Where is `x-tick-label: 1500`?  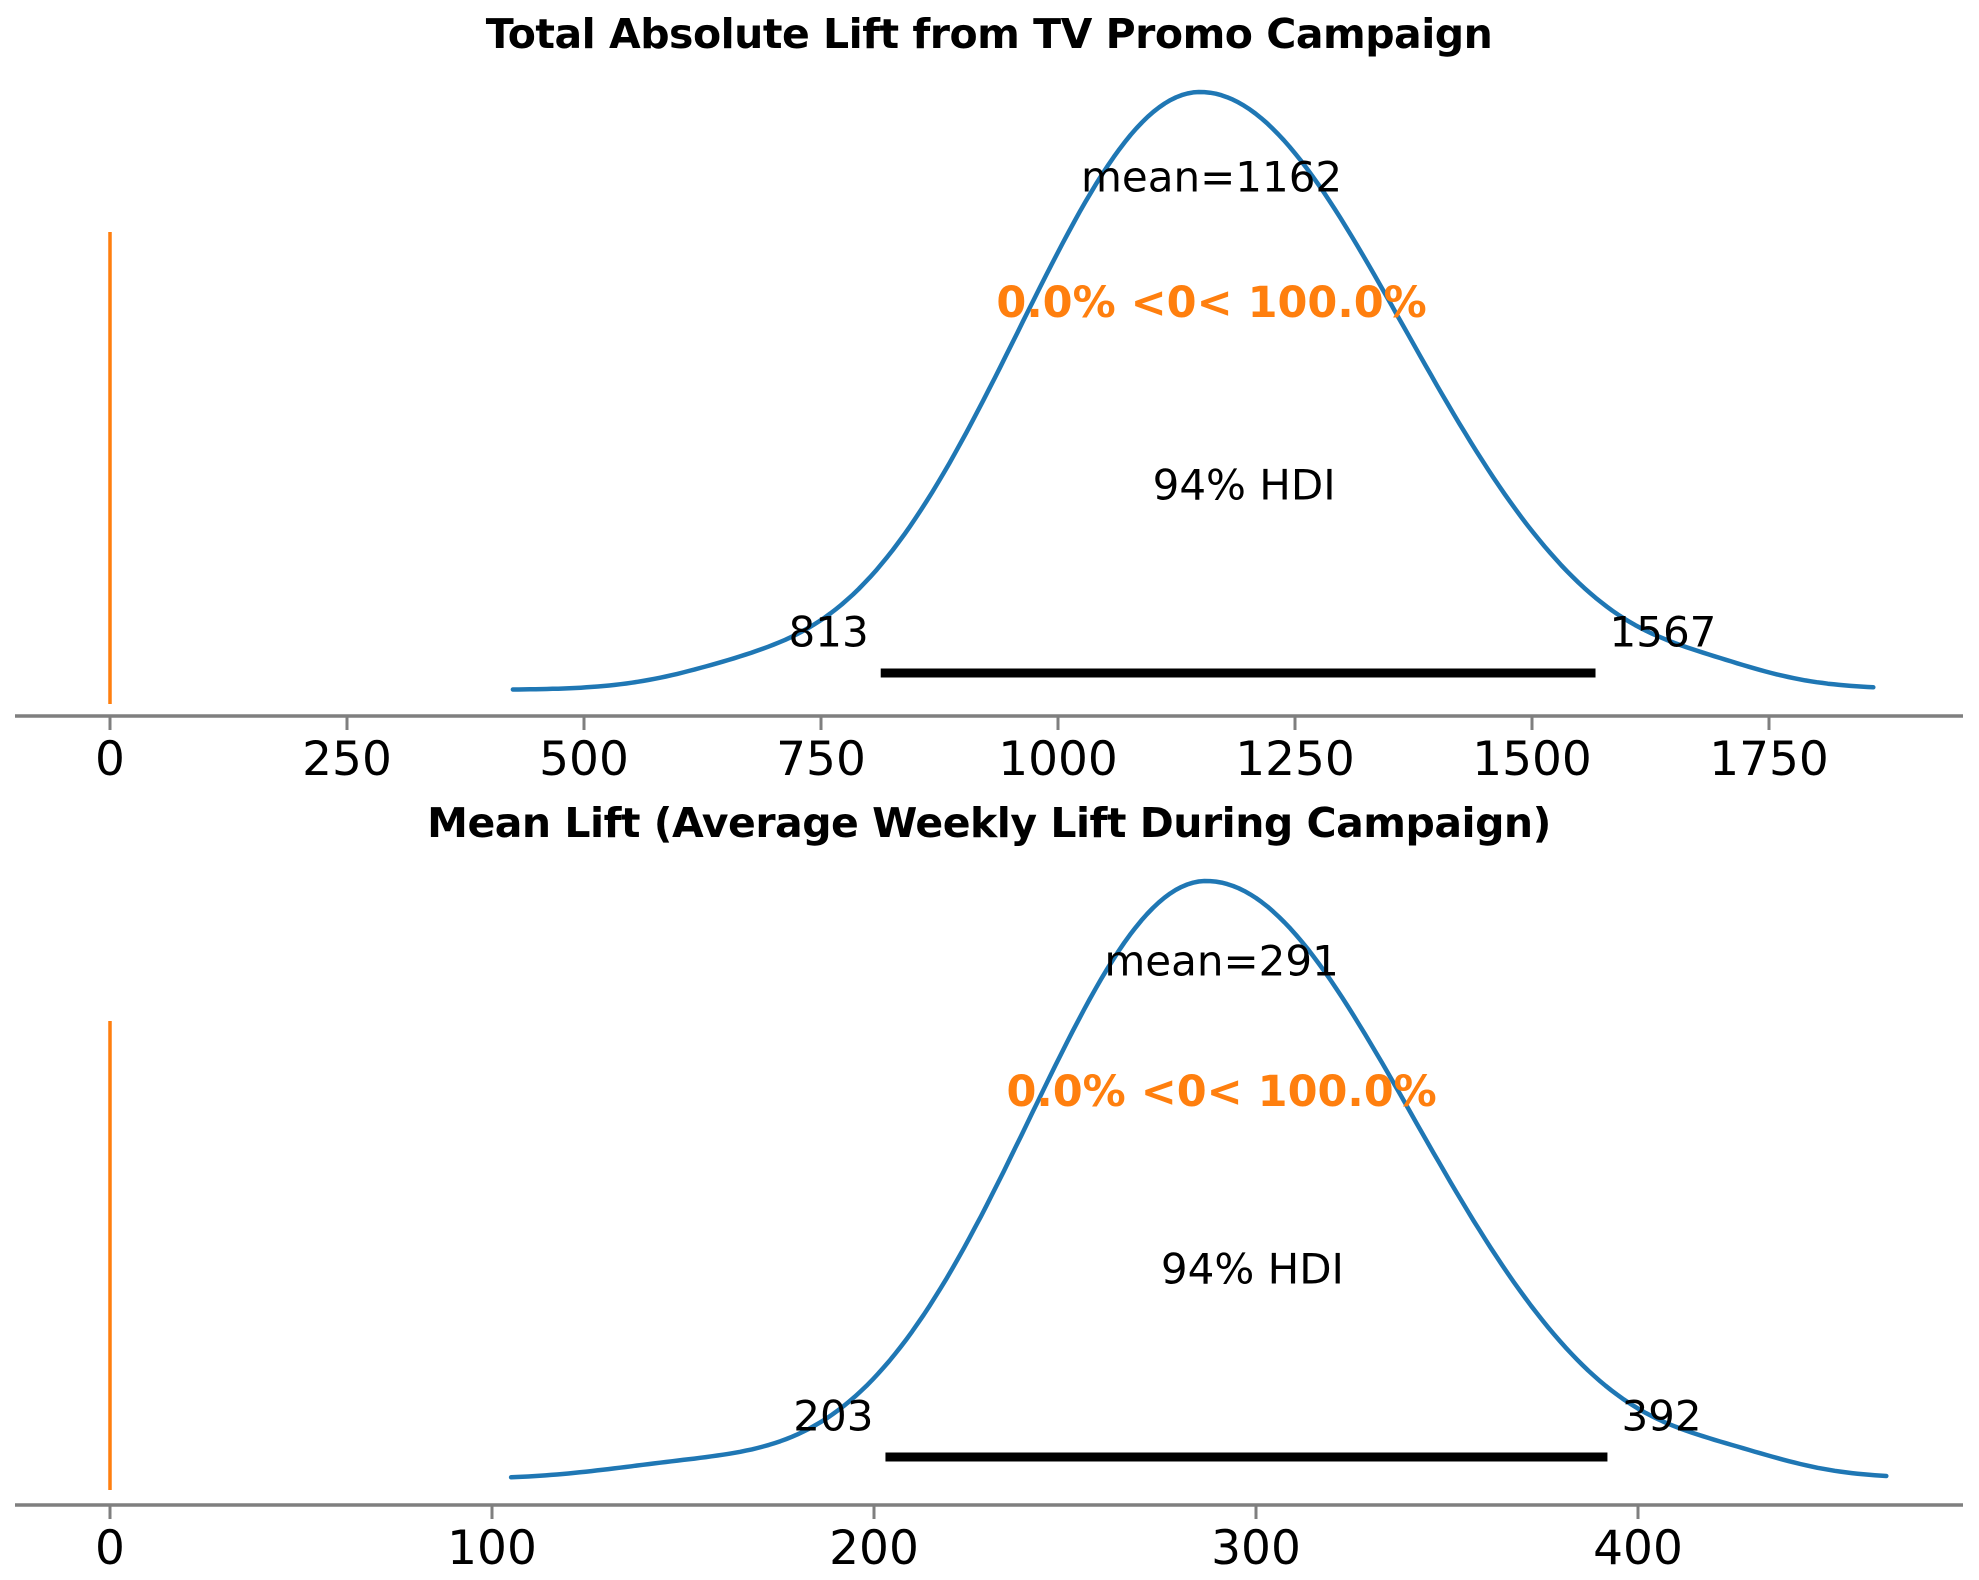 x-tick-label: 1500 is located at coordinates (1532, 759).